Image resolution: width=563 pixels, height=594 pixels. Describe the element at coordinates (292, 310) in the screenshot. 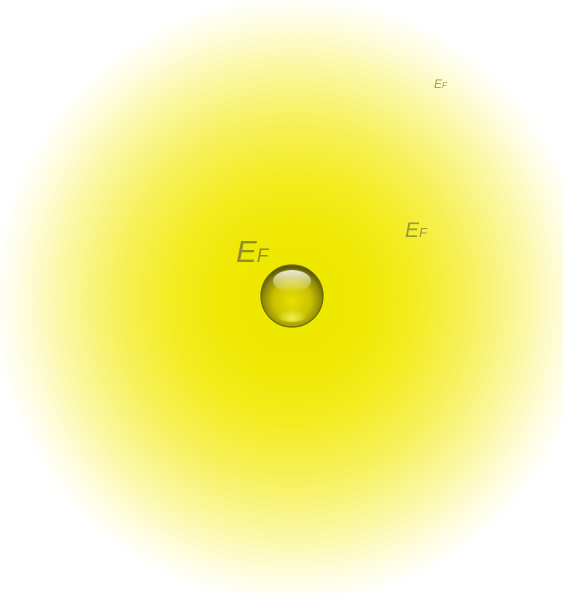

I see `particle-reflection` at that location.